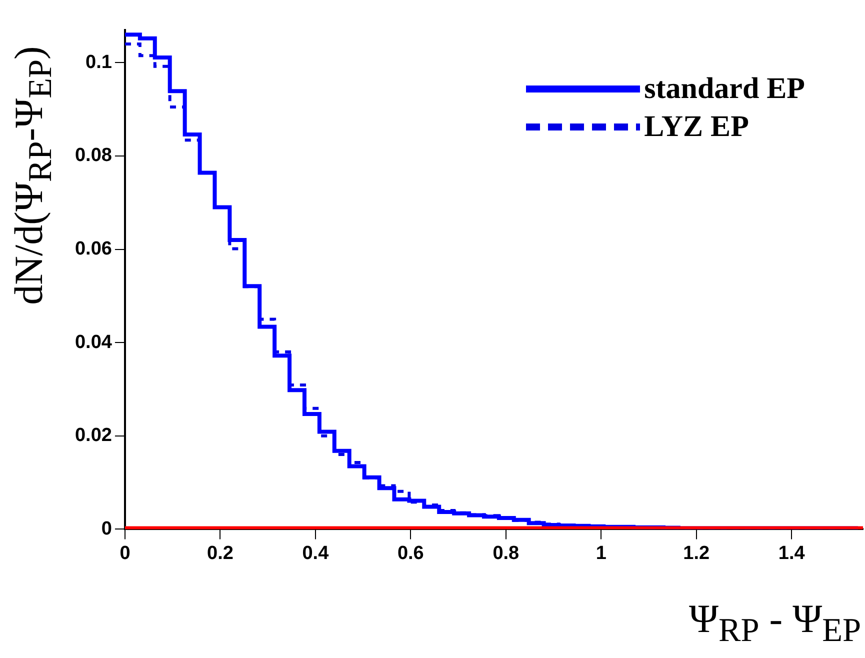  I want to click on x-tick-label: 0.2, so click(220, 553).